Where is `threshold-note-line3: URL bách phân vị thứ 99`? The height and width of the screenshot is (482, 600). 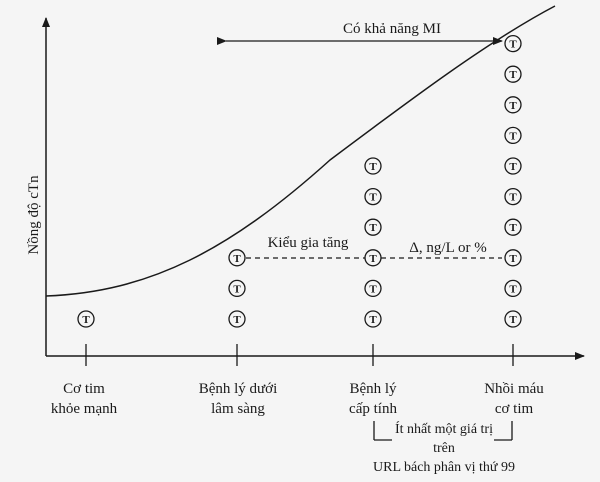 threshold-note-line3: URL bách phân vị thứ 99 is located at coordinates (444, 467).